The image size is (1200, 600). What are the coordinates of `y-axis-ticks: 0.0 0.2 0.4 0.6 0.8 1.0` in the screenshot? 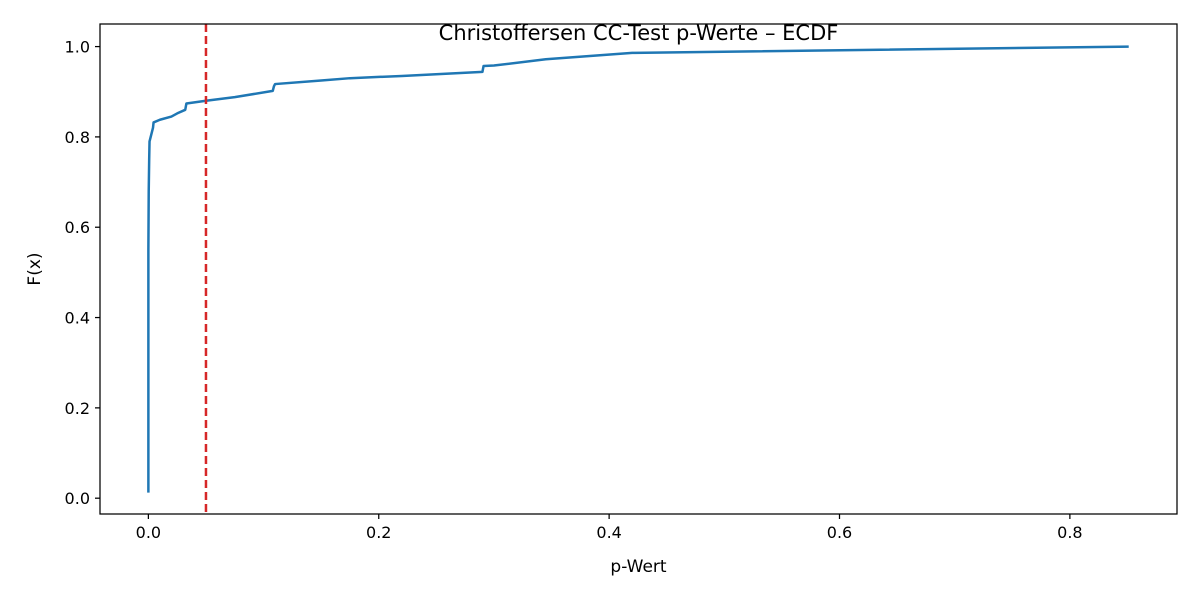 It's located at (82, 273).